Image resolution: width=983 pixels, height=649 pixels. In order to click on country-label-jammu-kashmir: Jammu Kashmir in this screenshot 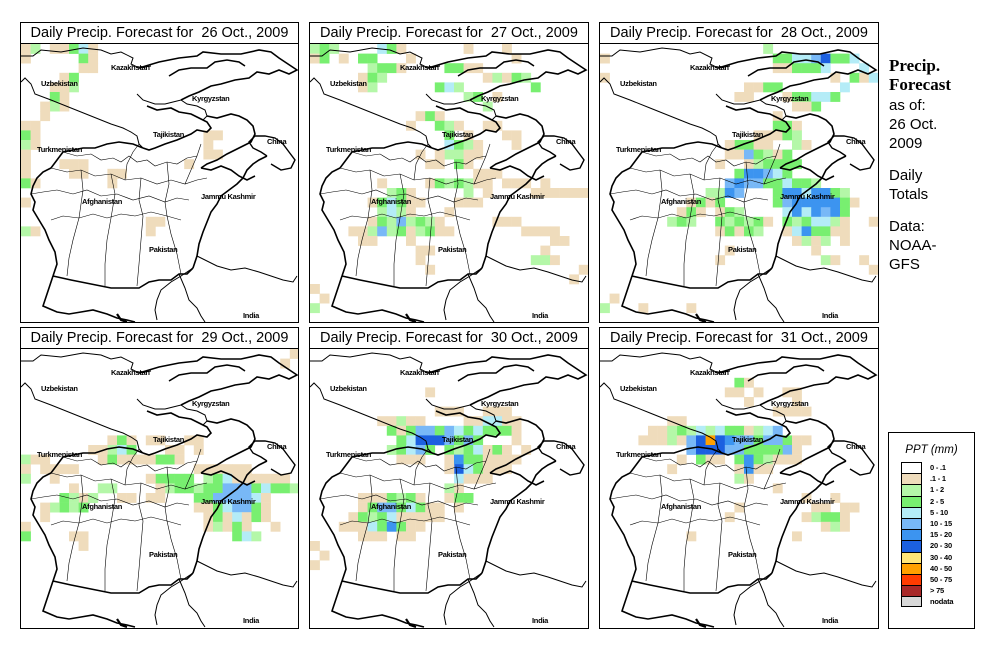, I will do `click(228, 196)`.